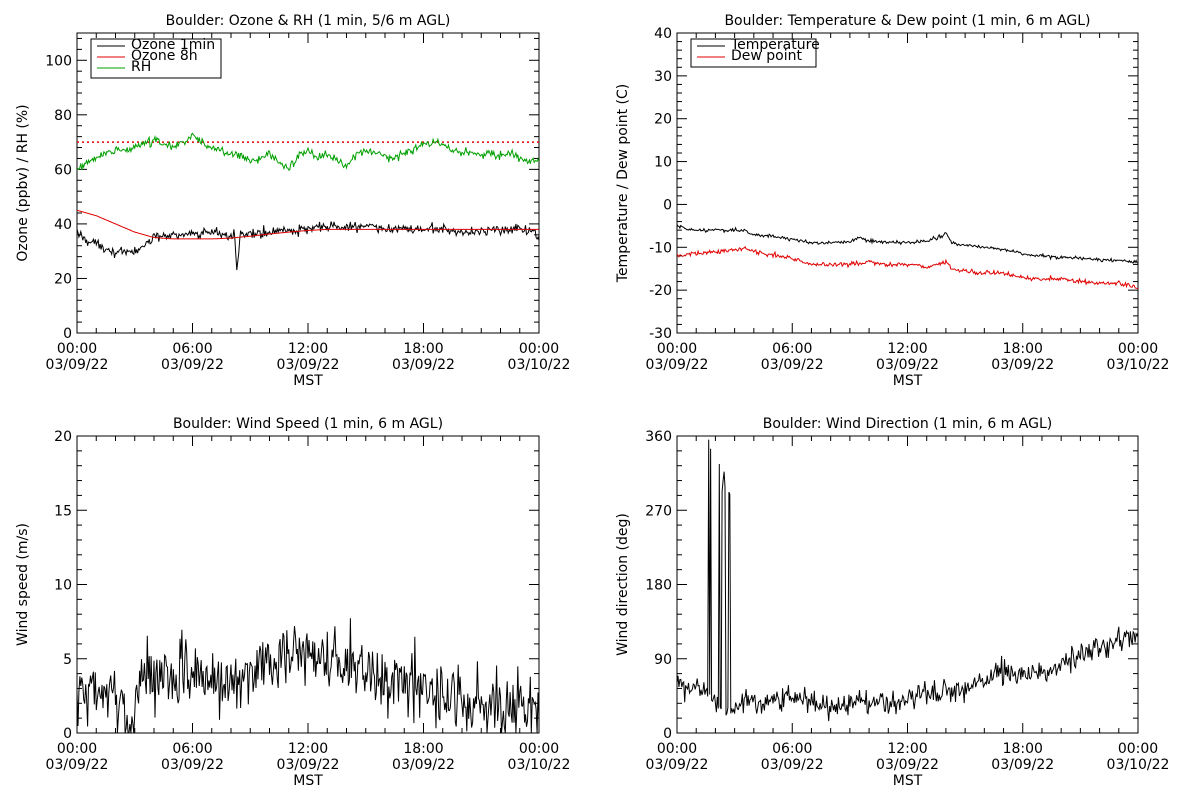  Describe the element at coordinates (660, 334) in the screenshot. I see `y-tick-label: -30` at that location.